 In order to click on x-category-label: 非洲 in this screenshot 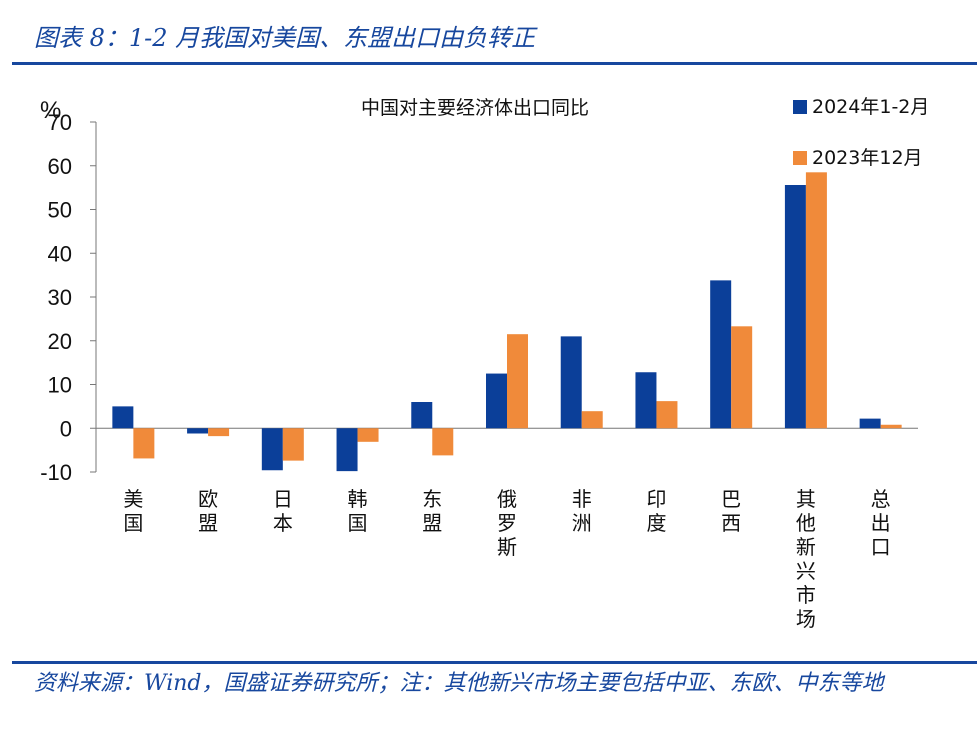, I will do `click(582, 511)`.